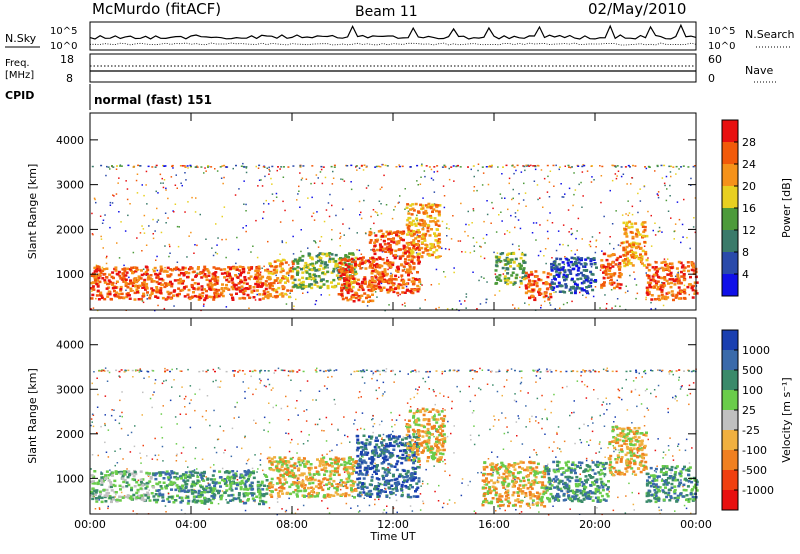 The image size is (800, 554). Describe the element at coordinates (156, 9) in the screenshot. I see `station-title: McMurdo (fitACF)` at that location.